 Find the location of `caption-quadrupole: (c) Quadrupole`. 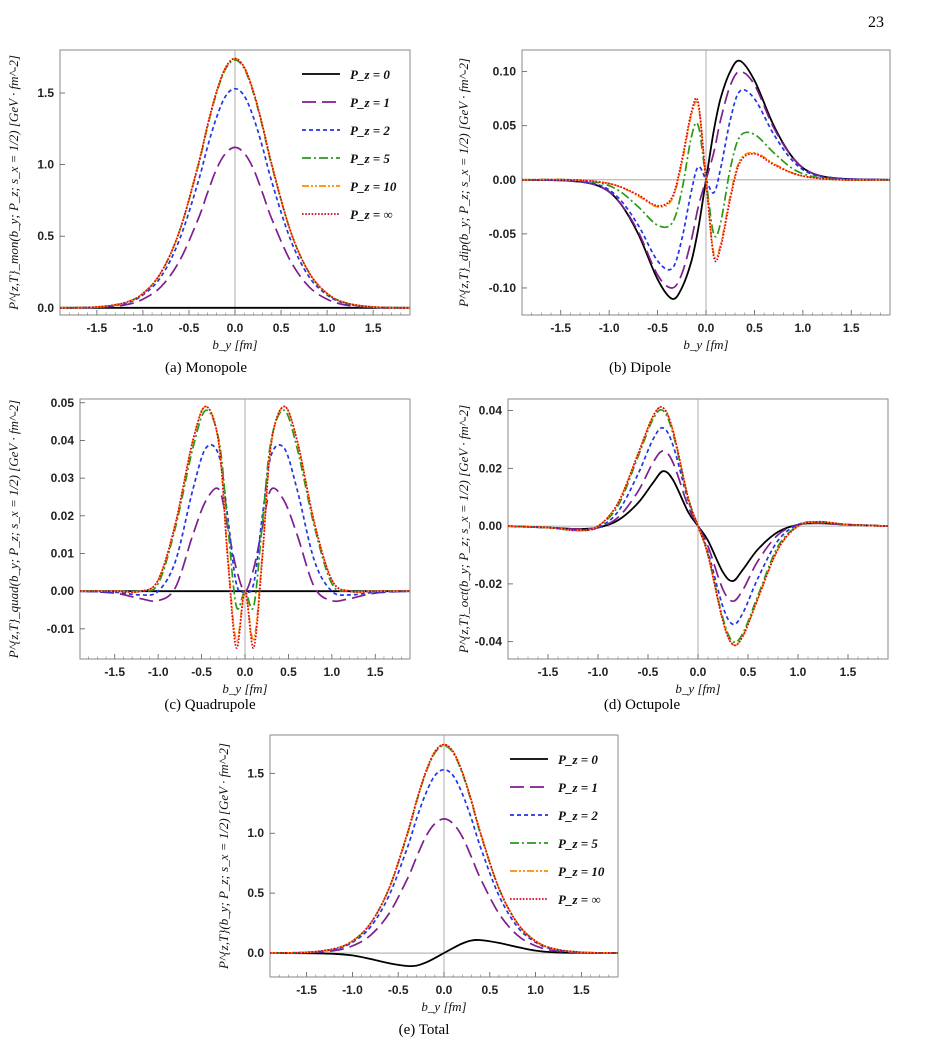

caption-quadrupole: (c) Quadrupole is located at coordinates (210, 705).